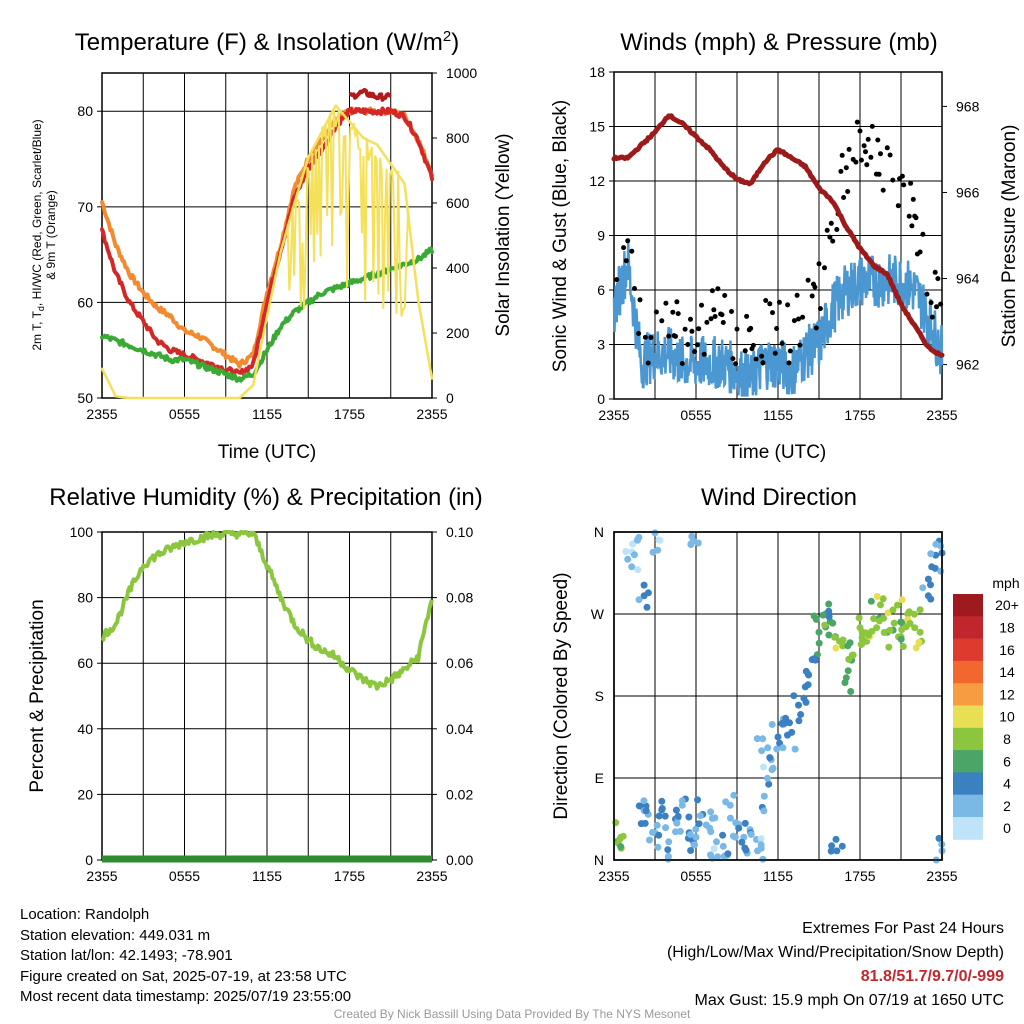 Image resolution: width=1024 pixels, height=1024 pixels. What do you see at coordinates (597, 127) in the screenshot?
I see `y-left-tick-label: 15` at bounding box center [597, 127].